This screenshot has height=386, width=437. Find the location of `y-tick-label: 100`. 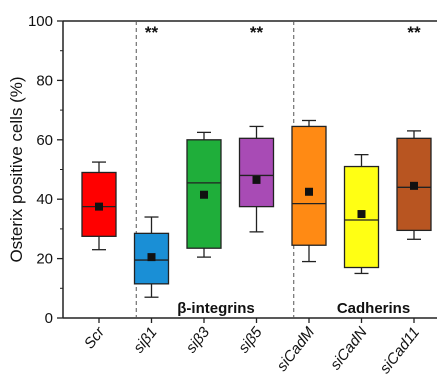

y-tick-label: 100 is located at coordinates (40, 21).